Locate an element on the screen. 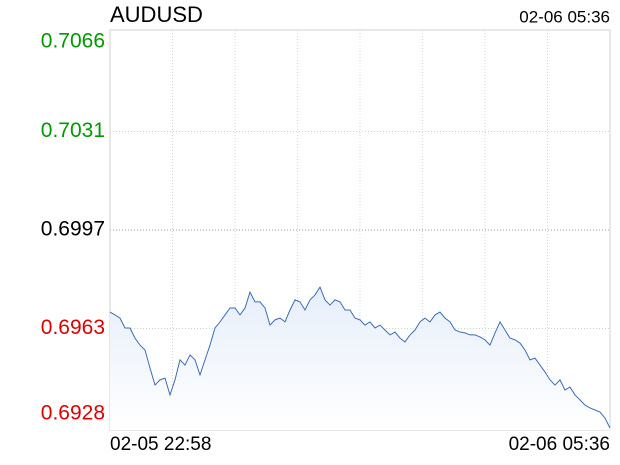  timestamp: 02-06 05:36 is located at coordinates (564, 16).